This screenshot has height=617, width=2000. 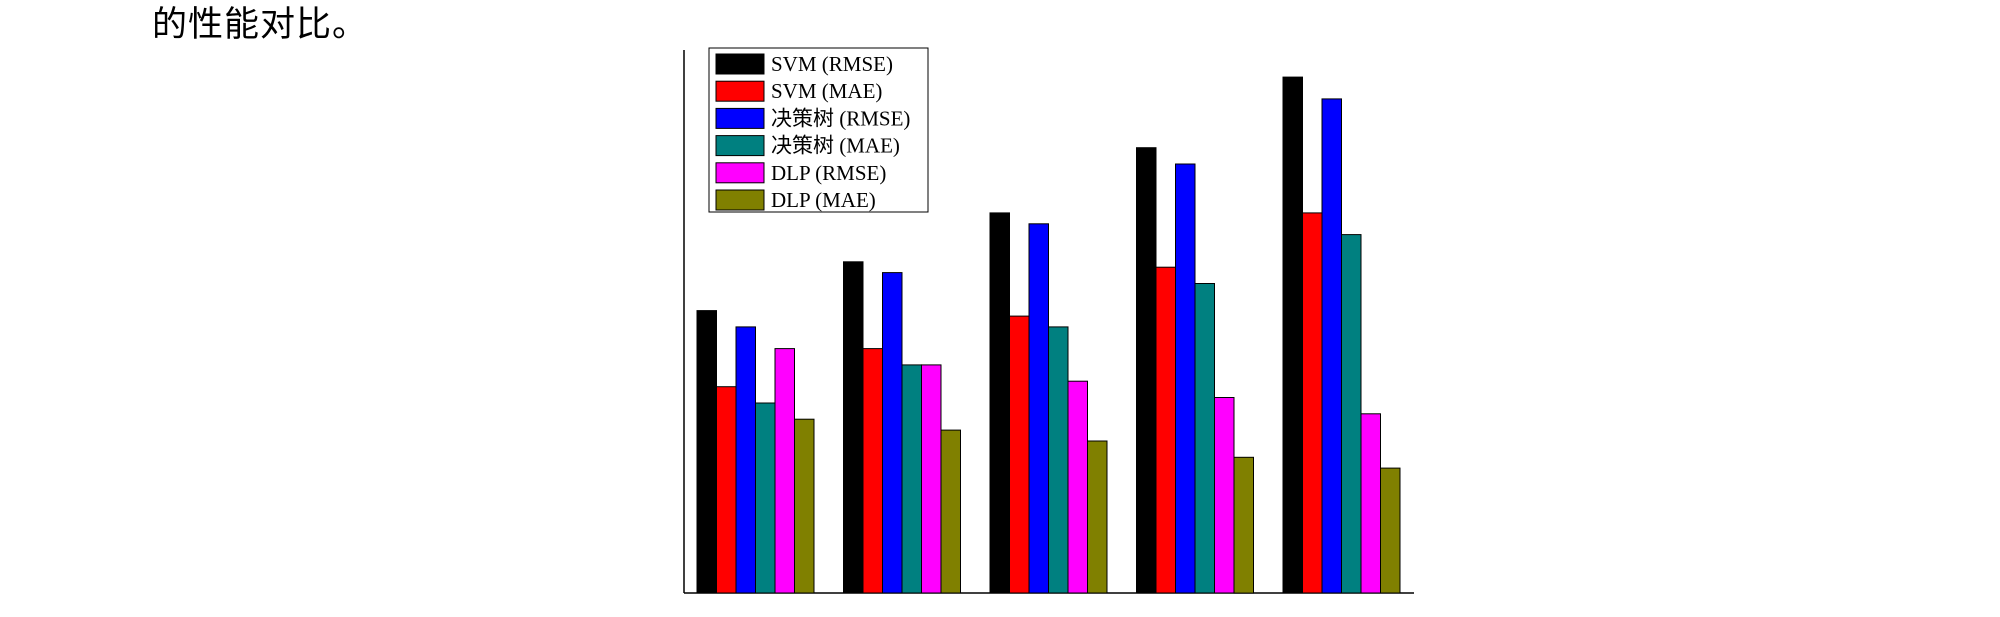 I want to click on legend-label-1: SVM (RMSE), so click(x=832, y=64).